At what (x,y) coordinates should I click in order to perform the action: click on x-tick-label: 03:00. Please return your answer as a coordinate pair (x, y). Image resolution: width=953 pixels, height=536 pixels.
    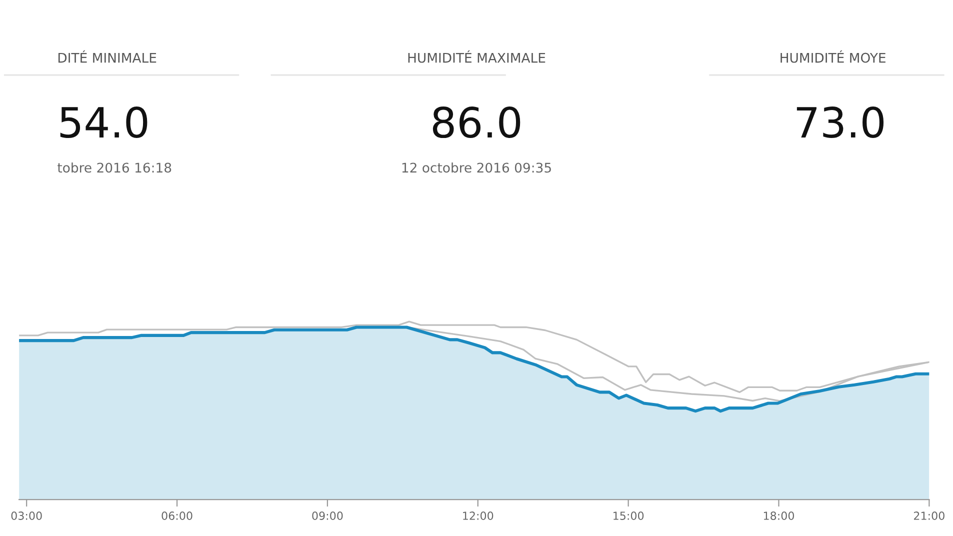
    Looking at the image, I should click on (26, 516).